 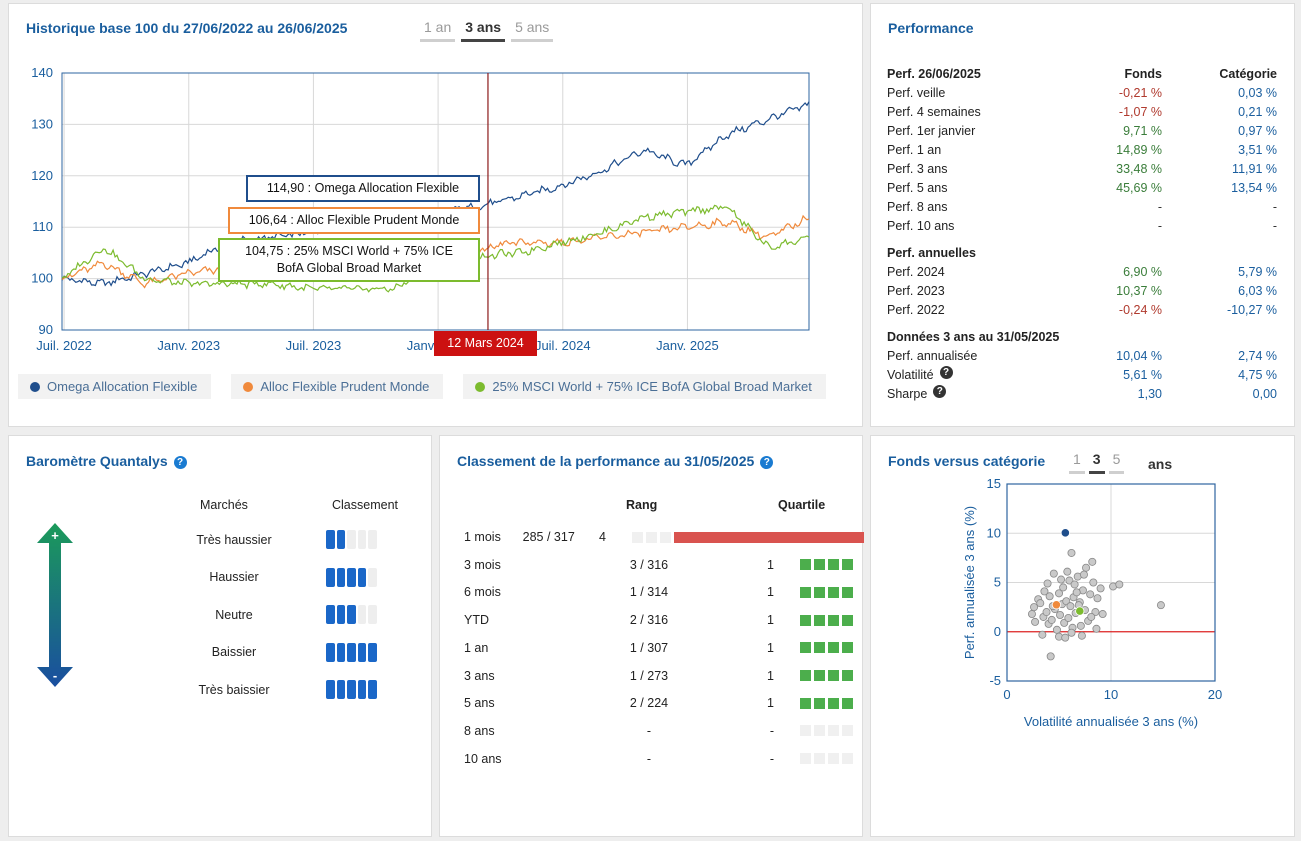 I want to click on legend-fund: Omega Allocation Flexible, so click(x=115, y=386).